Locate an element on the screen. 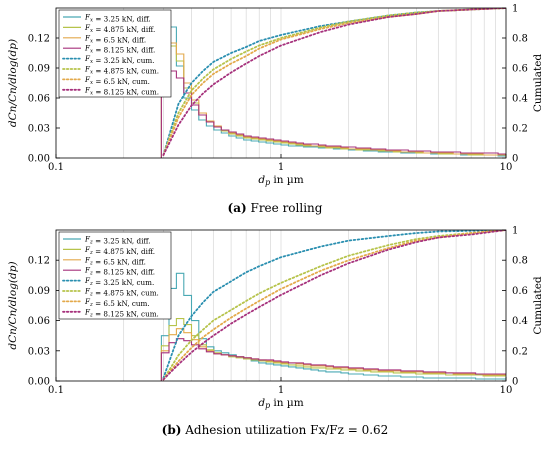 The image size is (550, 450). caption-text: Free rolling is located at coordinates (285, 208).